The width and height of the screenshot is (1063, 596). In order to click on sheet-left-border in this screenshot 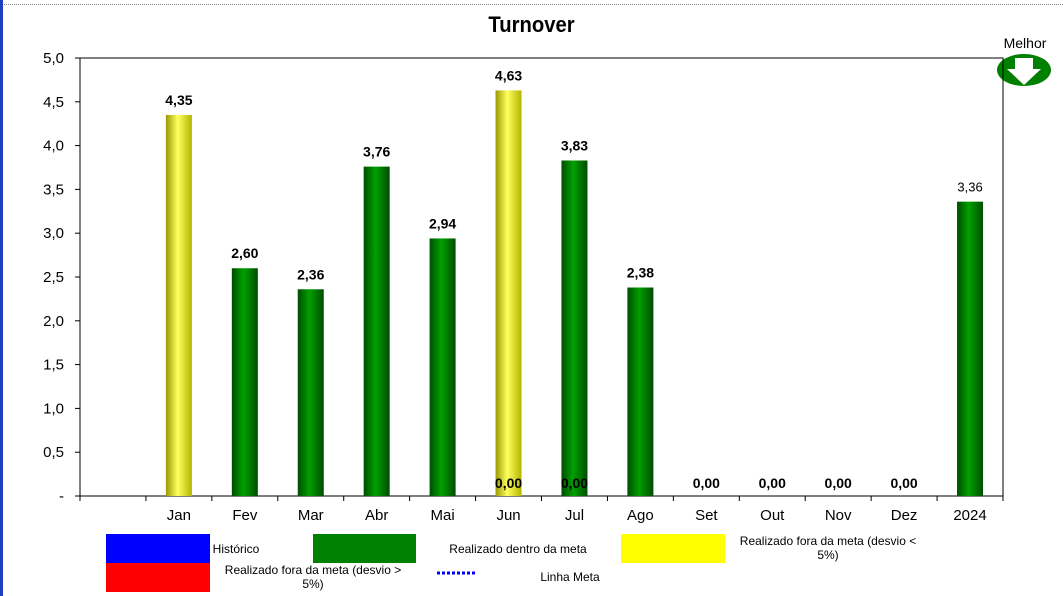, I will do `click(1, 298)`.